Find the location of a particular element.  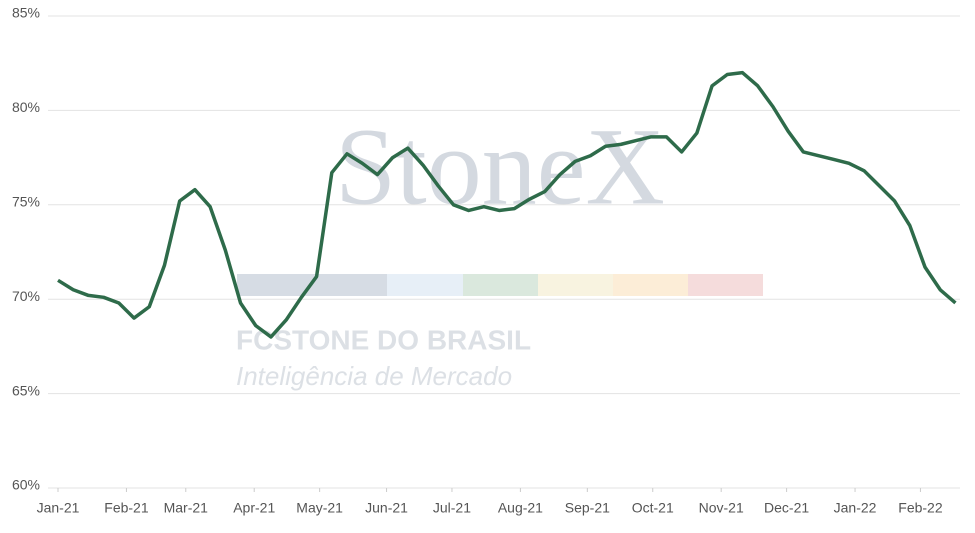

x-tick-label: Nov-21 is located at coordinates (721, 508).